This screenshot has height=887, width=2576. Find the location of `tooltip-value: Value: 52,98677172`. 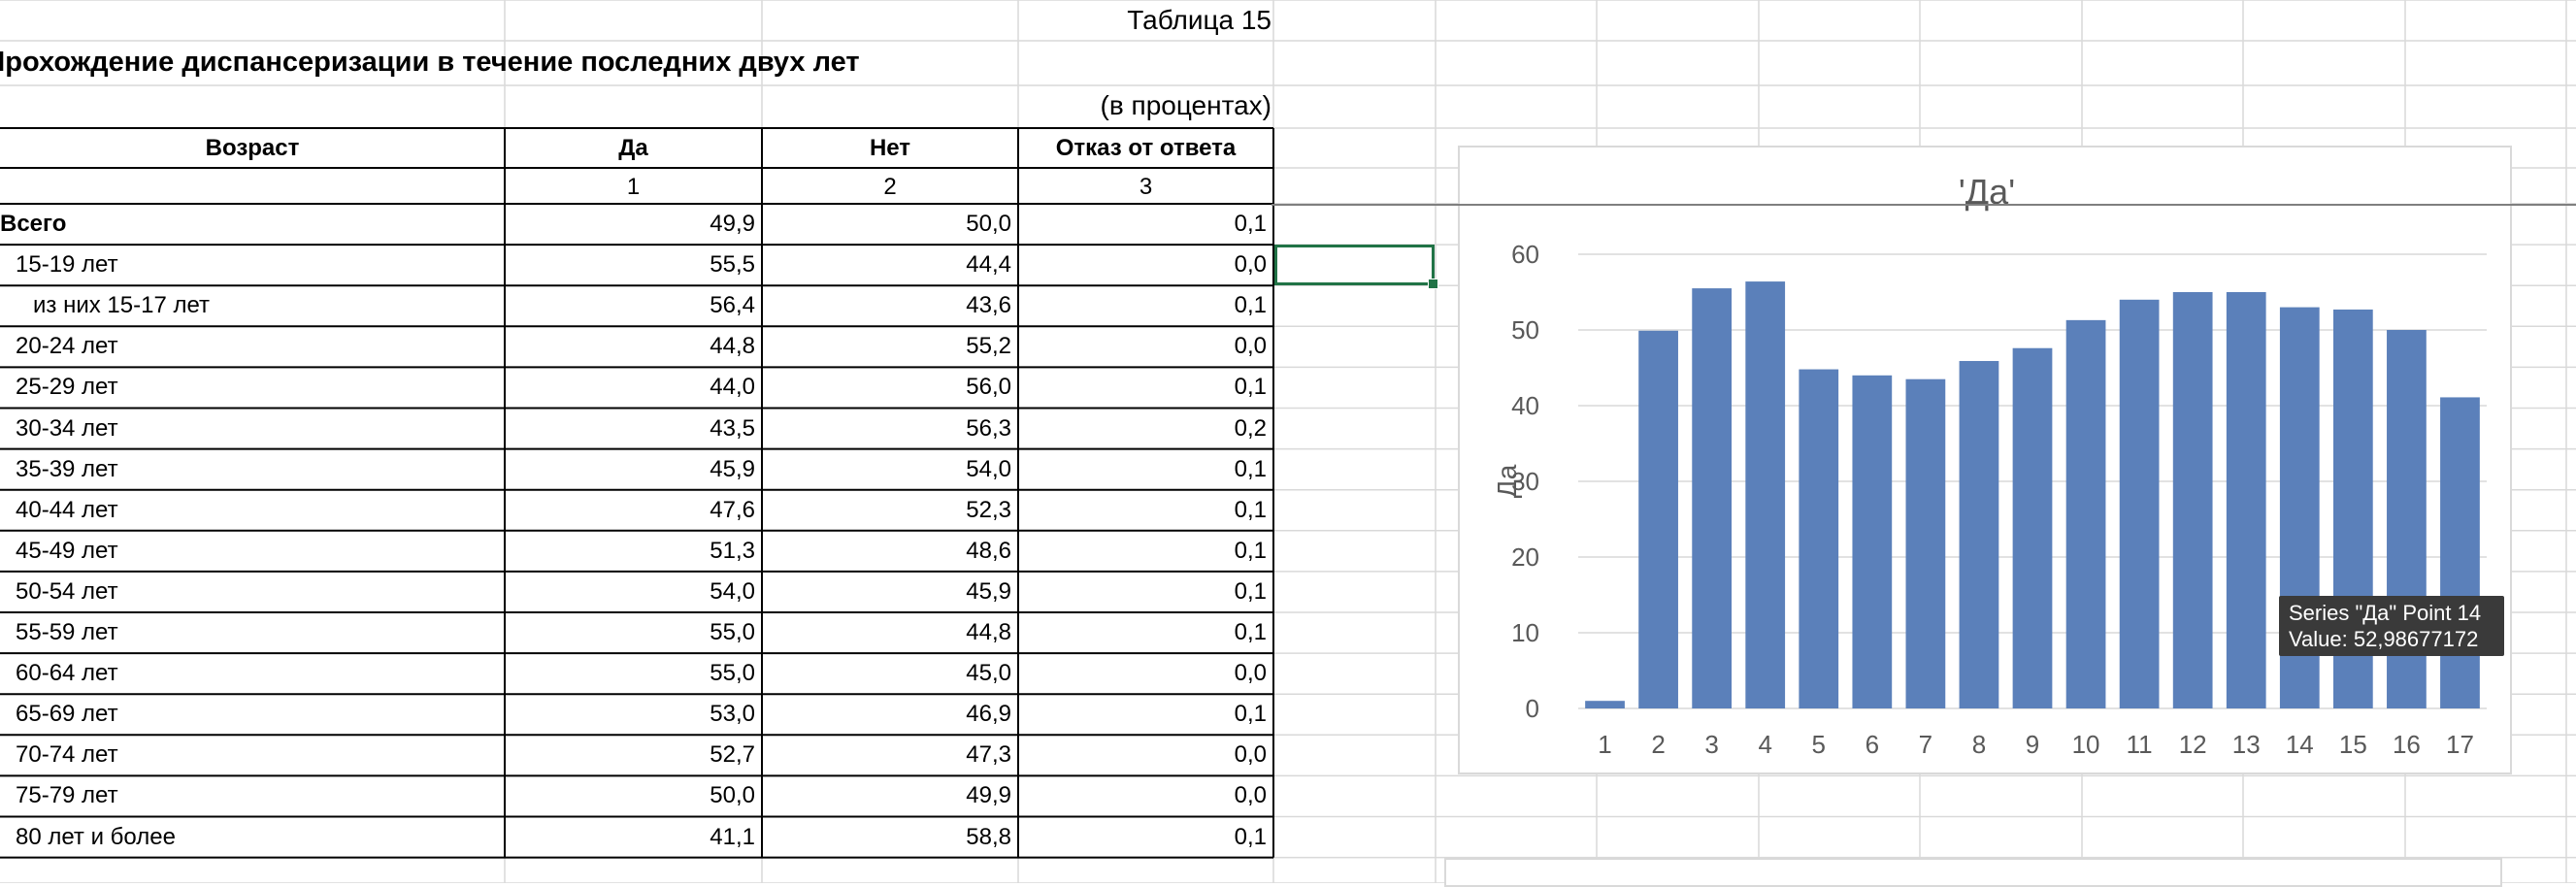

tooltip-value: Value: 52,98677172 is located at coordinates (2384, 639).